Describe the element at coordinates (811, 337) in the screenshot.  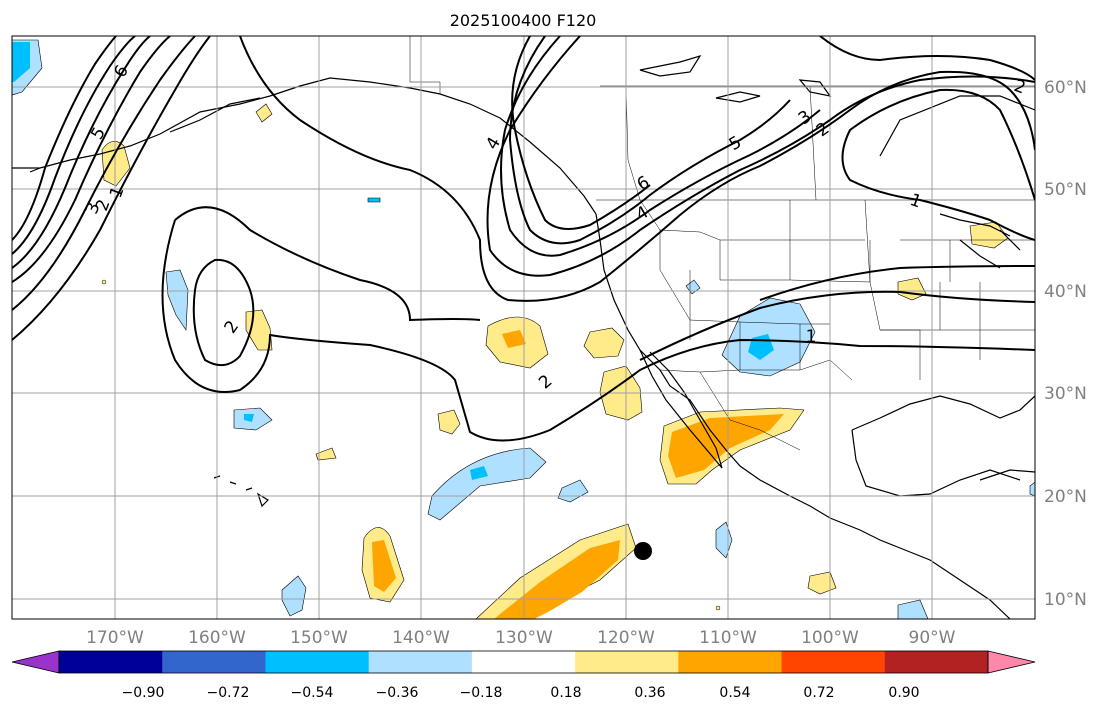
I see `contour-label: 1` at that location.